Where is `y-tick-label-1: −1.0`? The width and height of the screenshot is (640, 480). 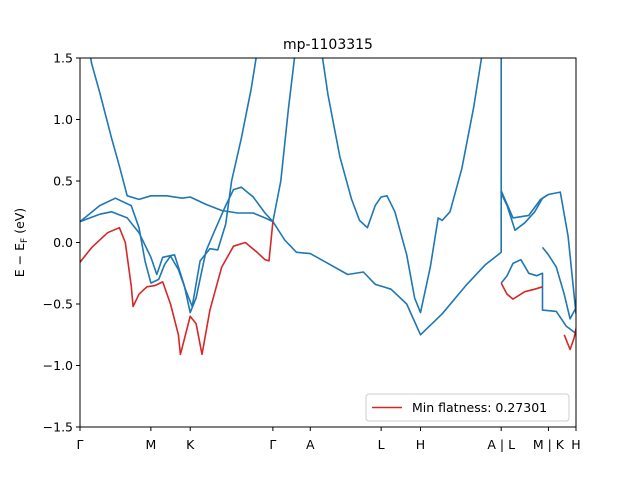
y-tick-label-1: −1.0 is located at coordinates (58, 365).